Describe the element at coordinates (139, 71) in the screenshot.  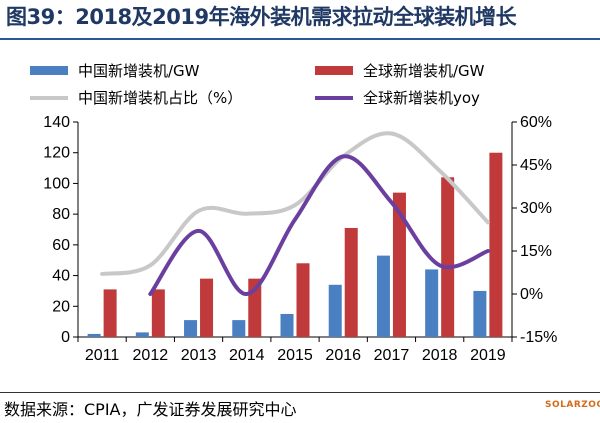
I see `legend-label: 中国新增装机/GW` at that location.